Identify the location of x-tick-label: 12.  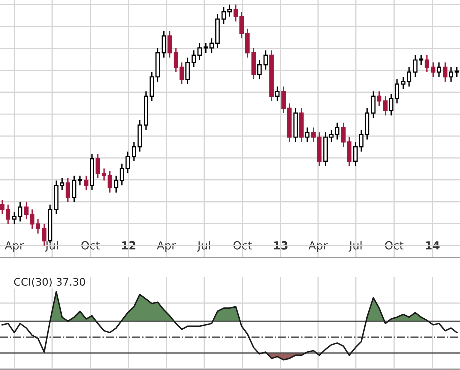
(129, 245).